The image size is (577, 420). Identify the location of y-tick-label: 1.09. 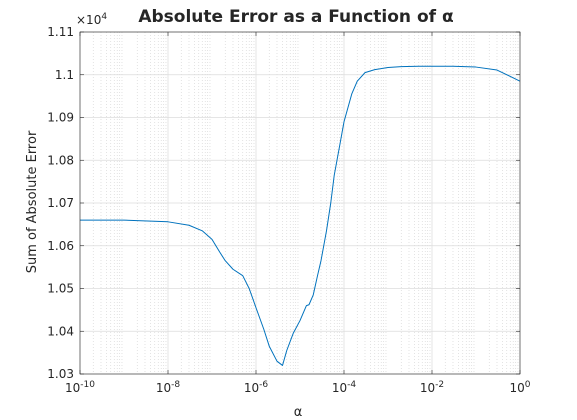
(60, 118).